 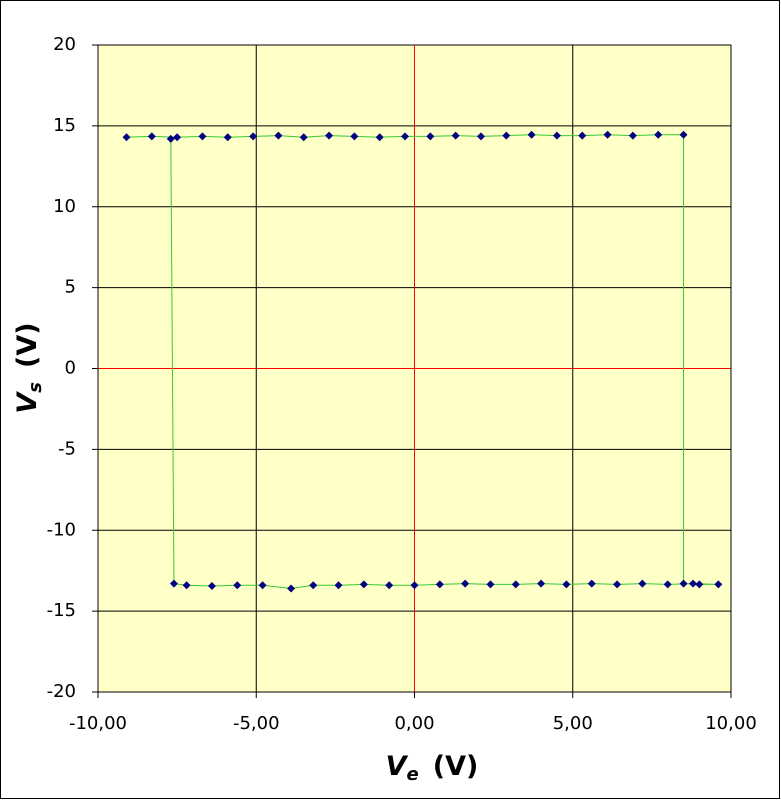 What do you see at coordinates (256, 723) in the screenshot?
I see `x-tick-label: -5,00` at bounding box center [256, 723].